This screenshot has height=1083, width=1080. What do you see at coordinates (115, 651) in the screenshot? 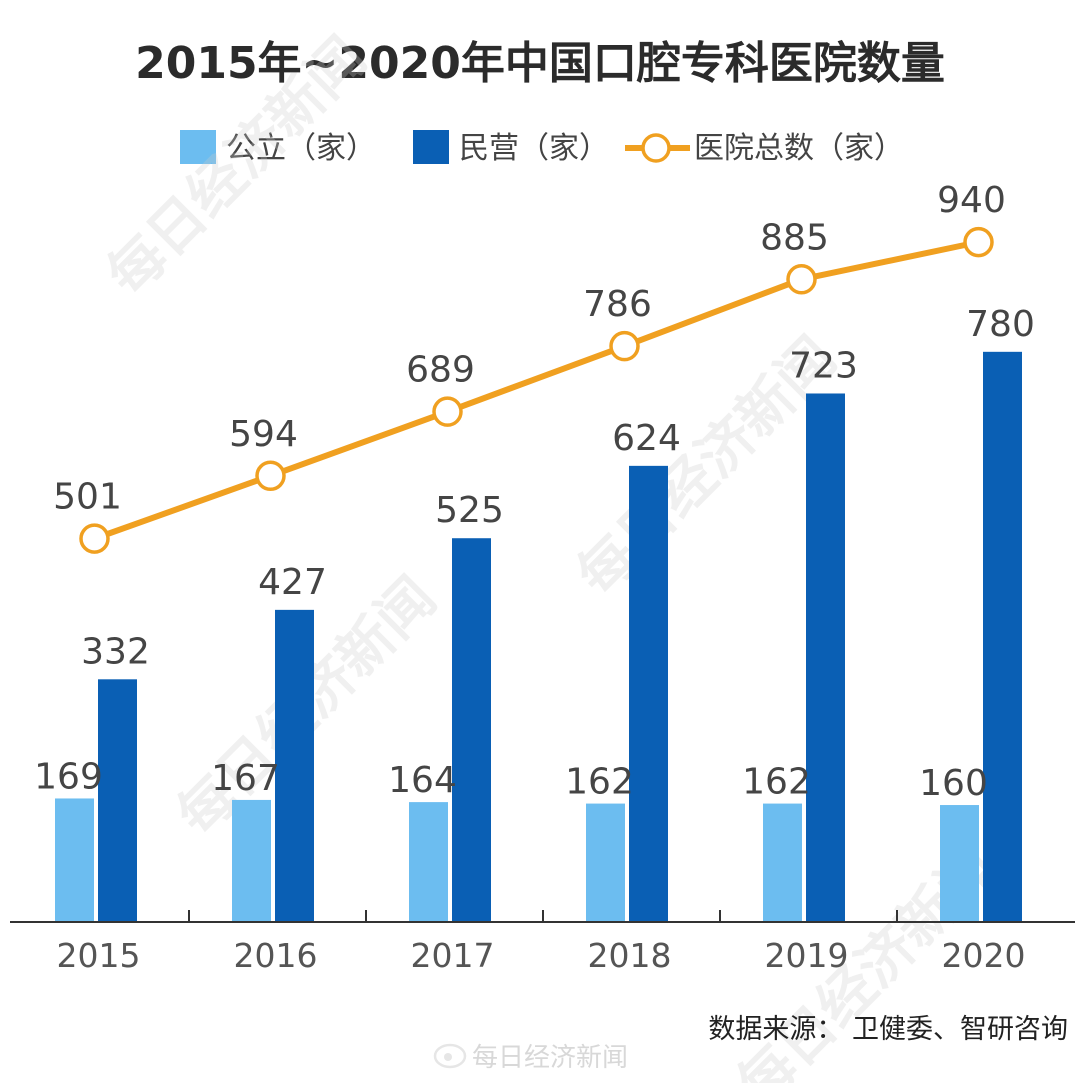
I see `data-label-private: 332` at bounding box center [115, 651].